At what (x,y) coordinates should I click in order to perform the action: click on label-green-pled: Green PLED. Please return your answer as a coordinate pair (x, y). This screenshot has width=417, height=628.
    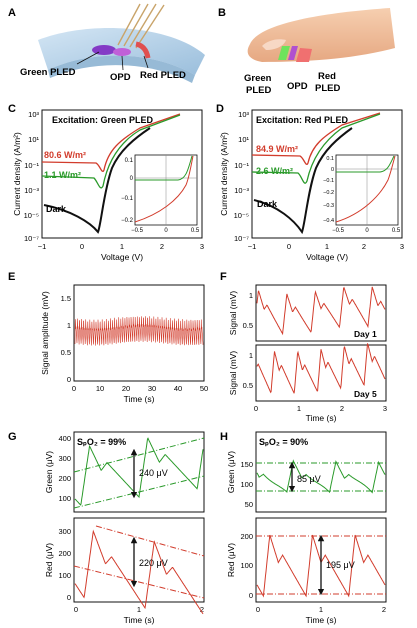
    Looking at the image, I should click on (48, 72).